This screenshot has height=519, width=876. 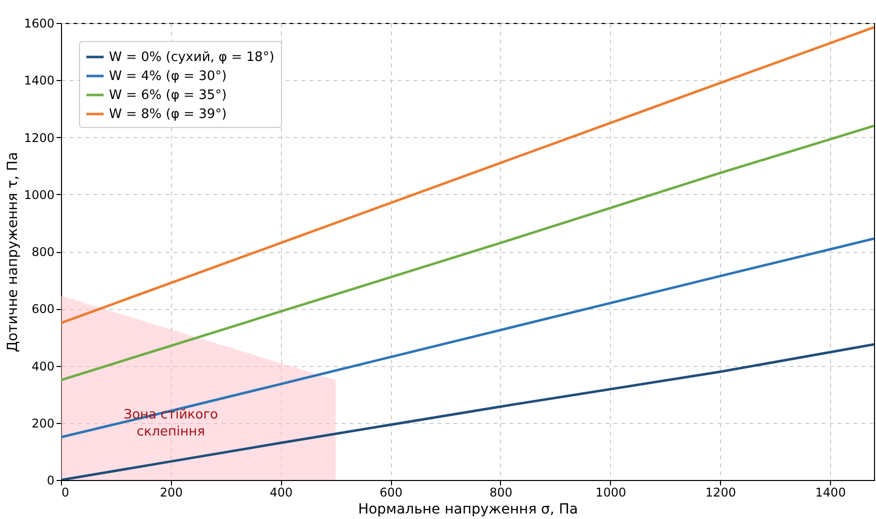 What do you see at coordinates (39, 137) in the screenshot?
I see `y-tick-label: 1200` at bounding box center [39, 137].